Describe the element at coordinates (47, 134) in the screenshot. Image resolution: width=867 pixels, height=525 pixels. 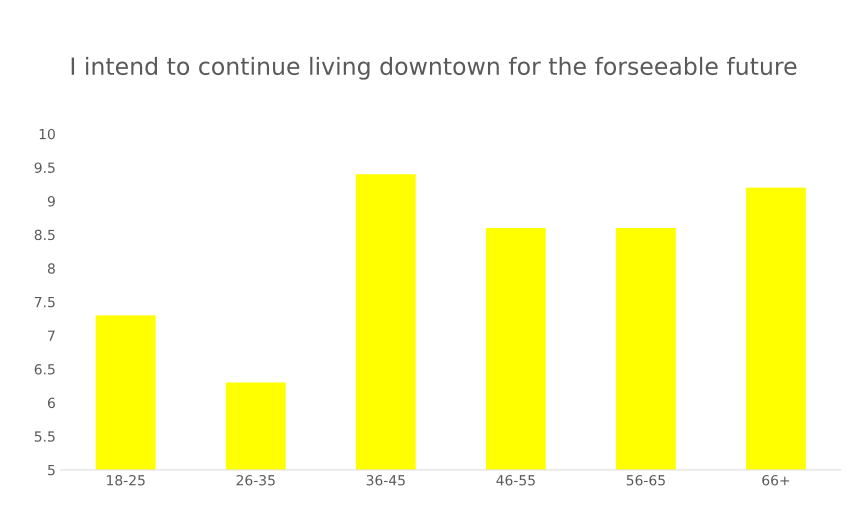
I see `y-tick-label: 10` at that location.